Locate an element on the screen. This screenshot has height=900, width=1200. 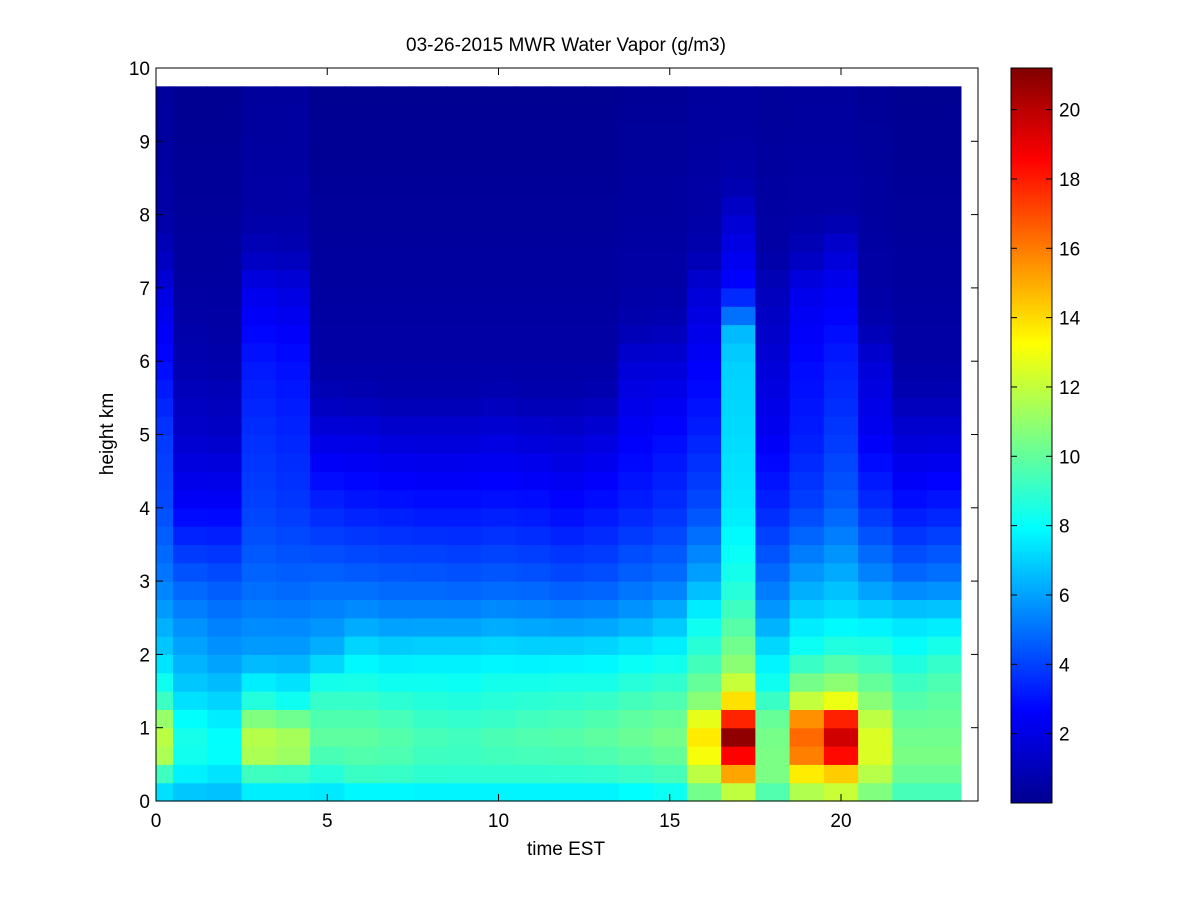
x-tick-label: 20 is located at coordinates (840, 821).